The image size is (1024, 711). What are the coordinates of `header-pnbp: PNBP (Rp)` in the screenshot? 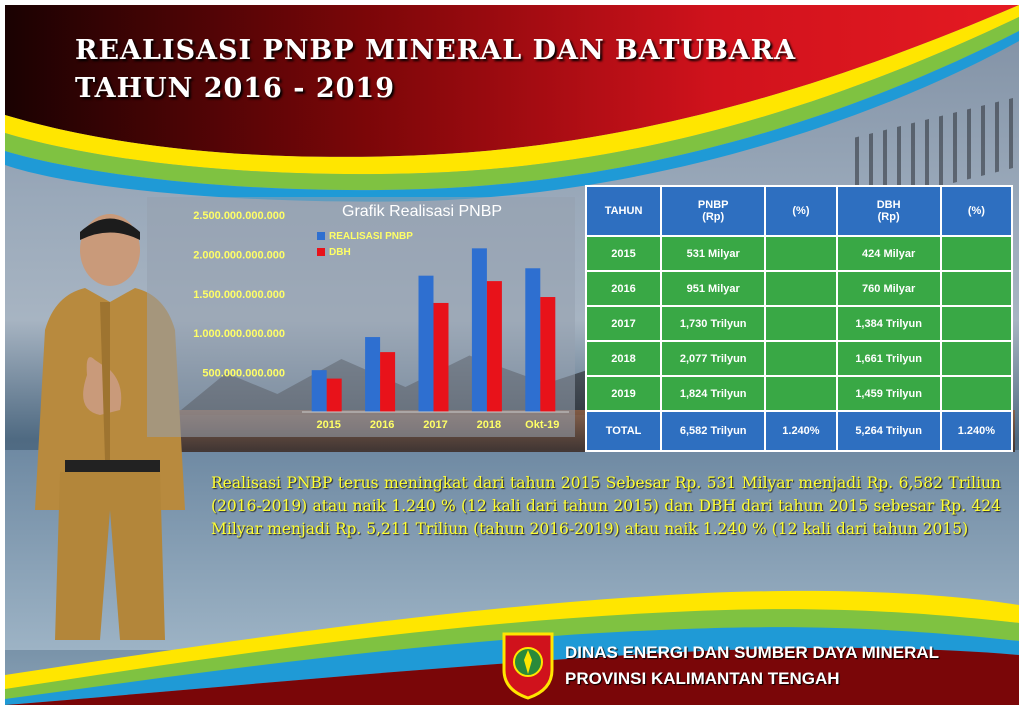 It's located at (713, 211).